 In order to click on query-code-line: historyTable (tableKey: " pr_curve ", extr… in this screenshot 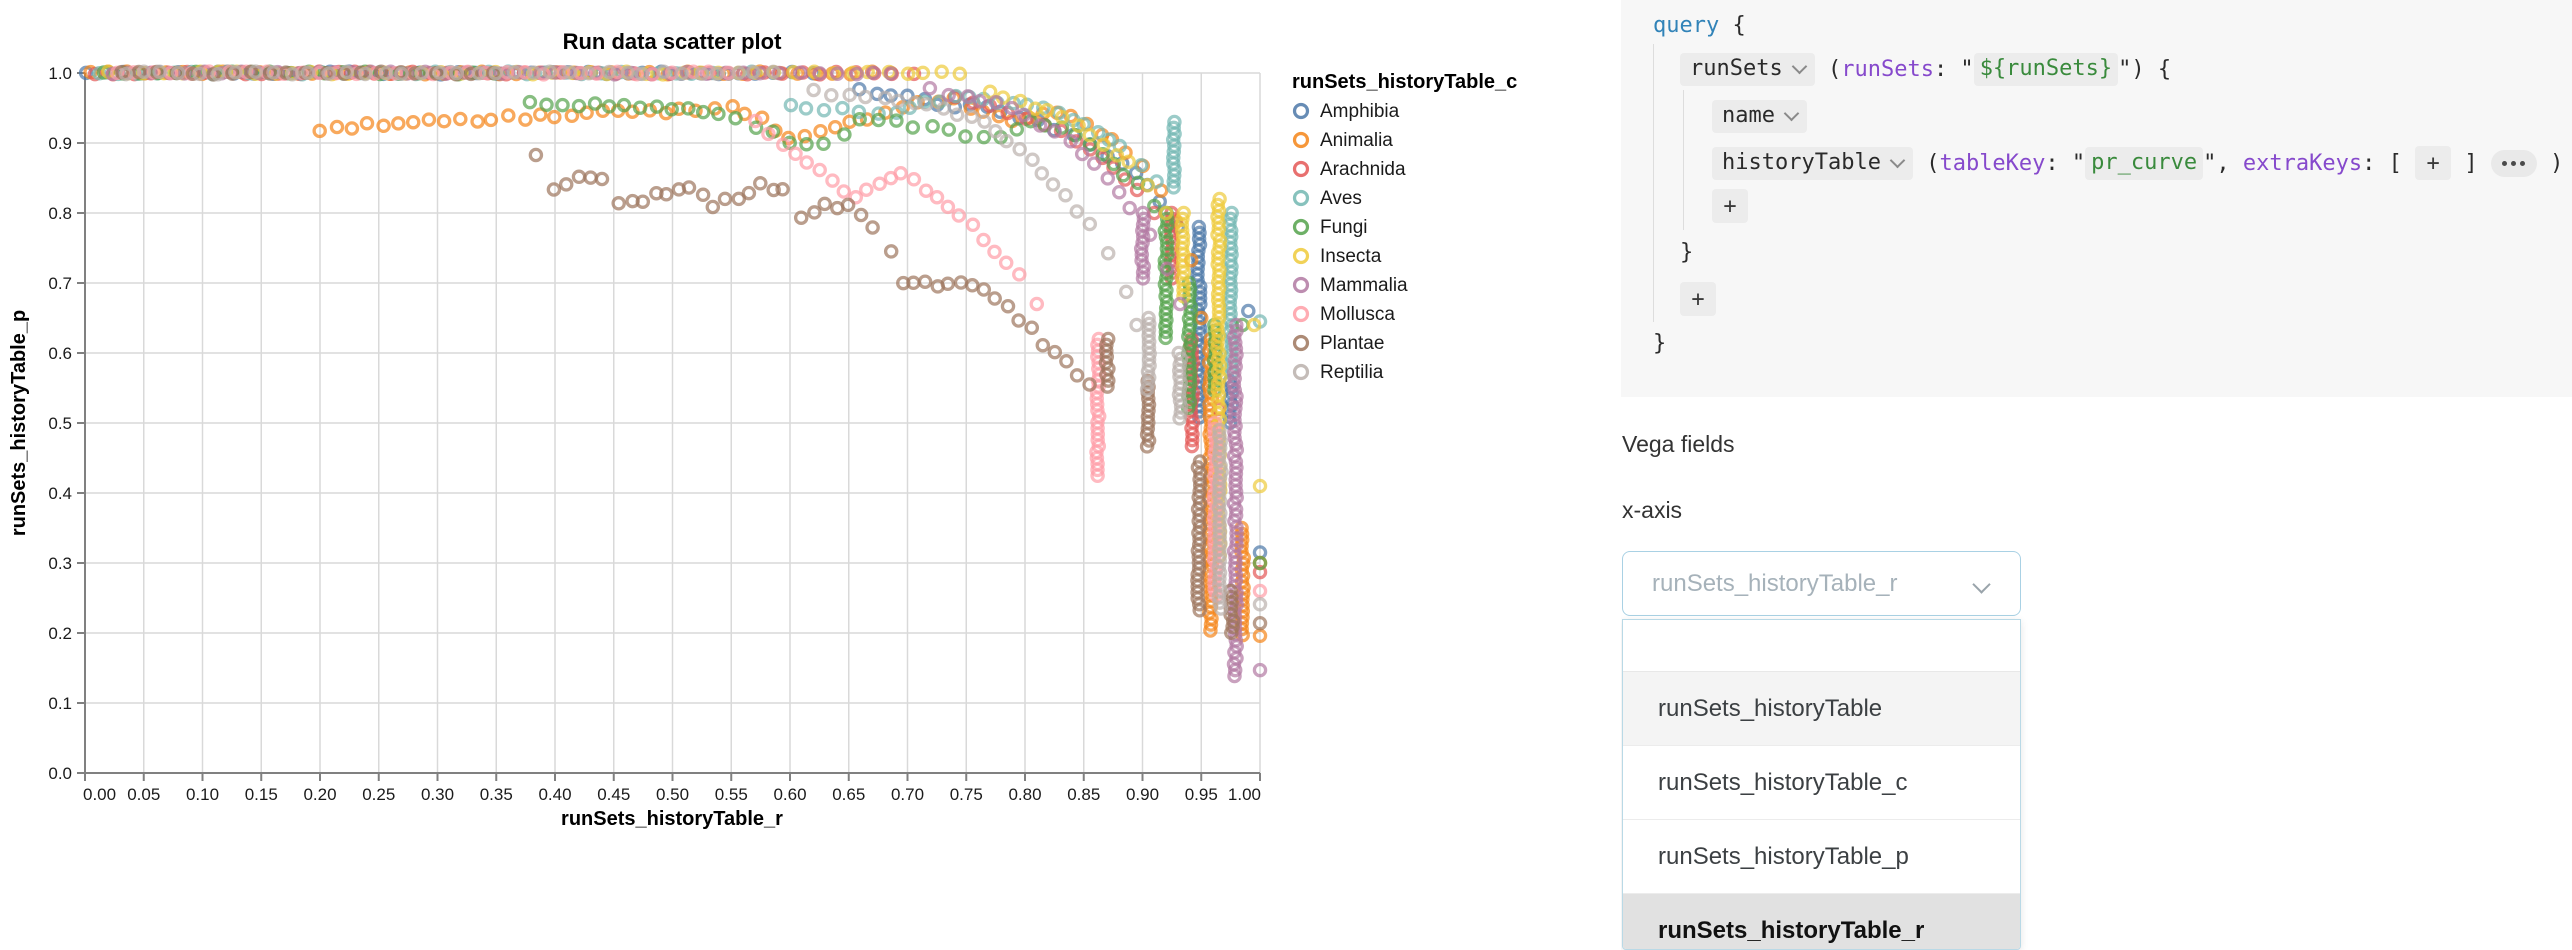, I will do `click(2137, 163)`.